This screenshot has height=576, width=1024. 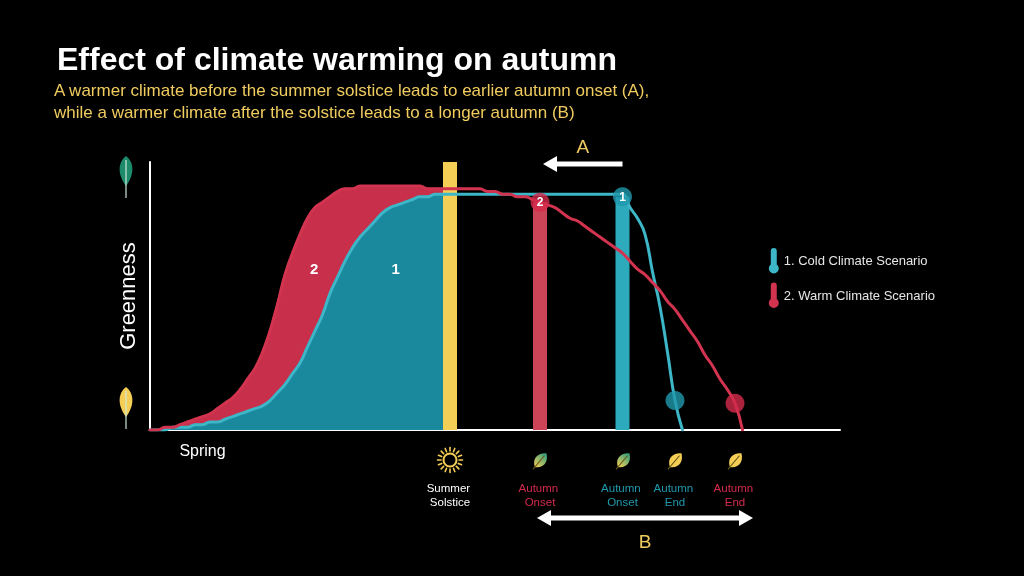 What do you see at coordinates (450, 495) in the screenshot?
I see `x-tick-label: Summer Solstice` at bounding box center [450, 495].